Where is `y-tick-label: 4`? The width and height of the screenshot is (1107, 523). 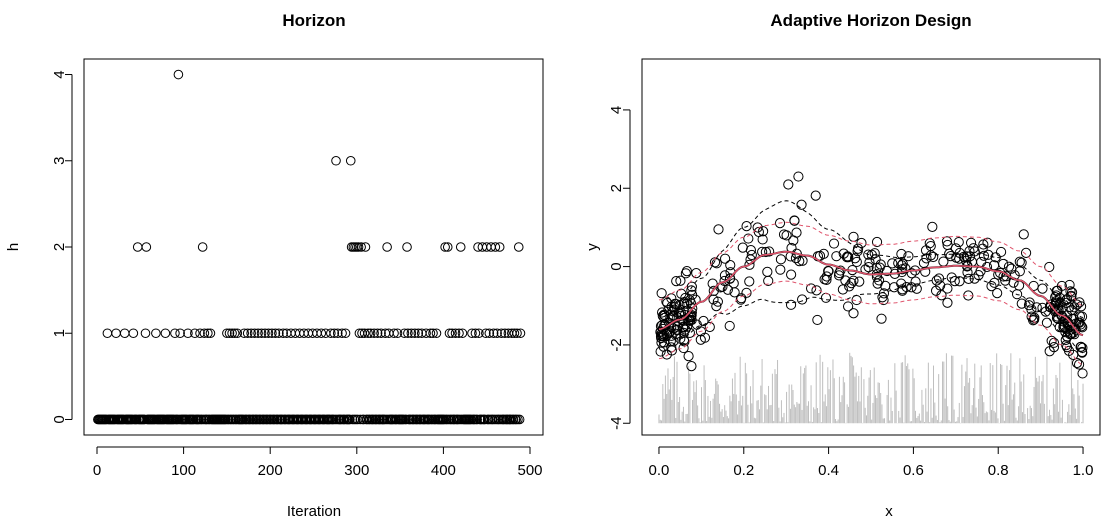
y-tick-label: 4 is located at coordinates (59, 74).